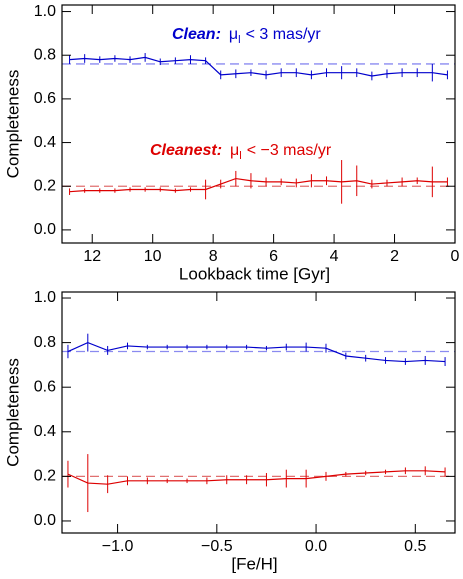 The image size is (463, 579). Describe the element at coordinates (196, 34) in the screenshot. I see `annotation-label: Clean:` at that location.